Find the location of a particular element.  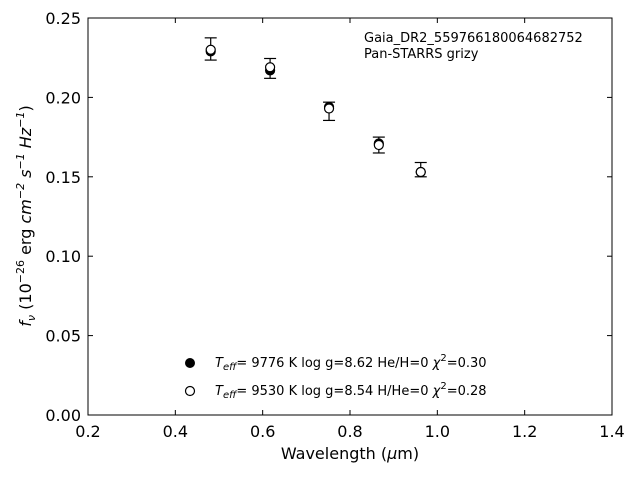

x-tick-label: 0.8 is located at coordinates (349, 431).